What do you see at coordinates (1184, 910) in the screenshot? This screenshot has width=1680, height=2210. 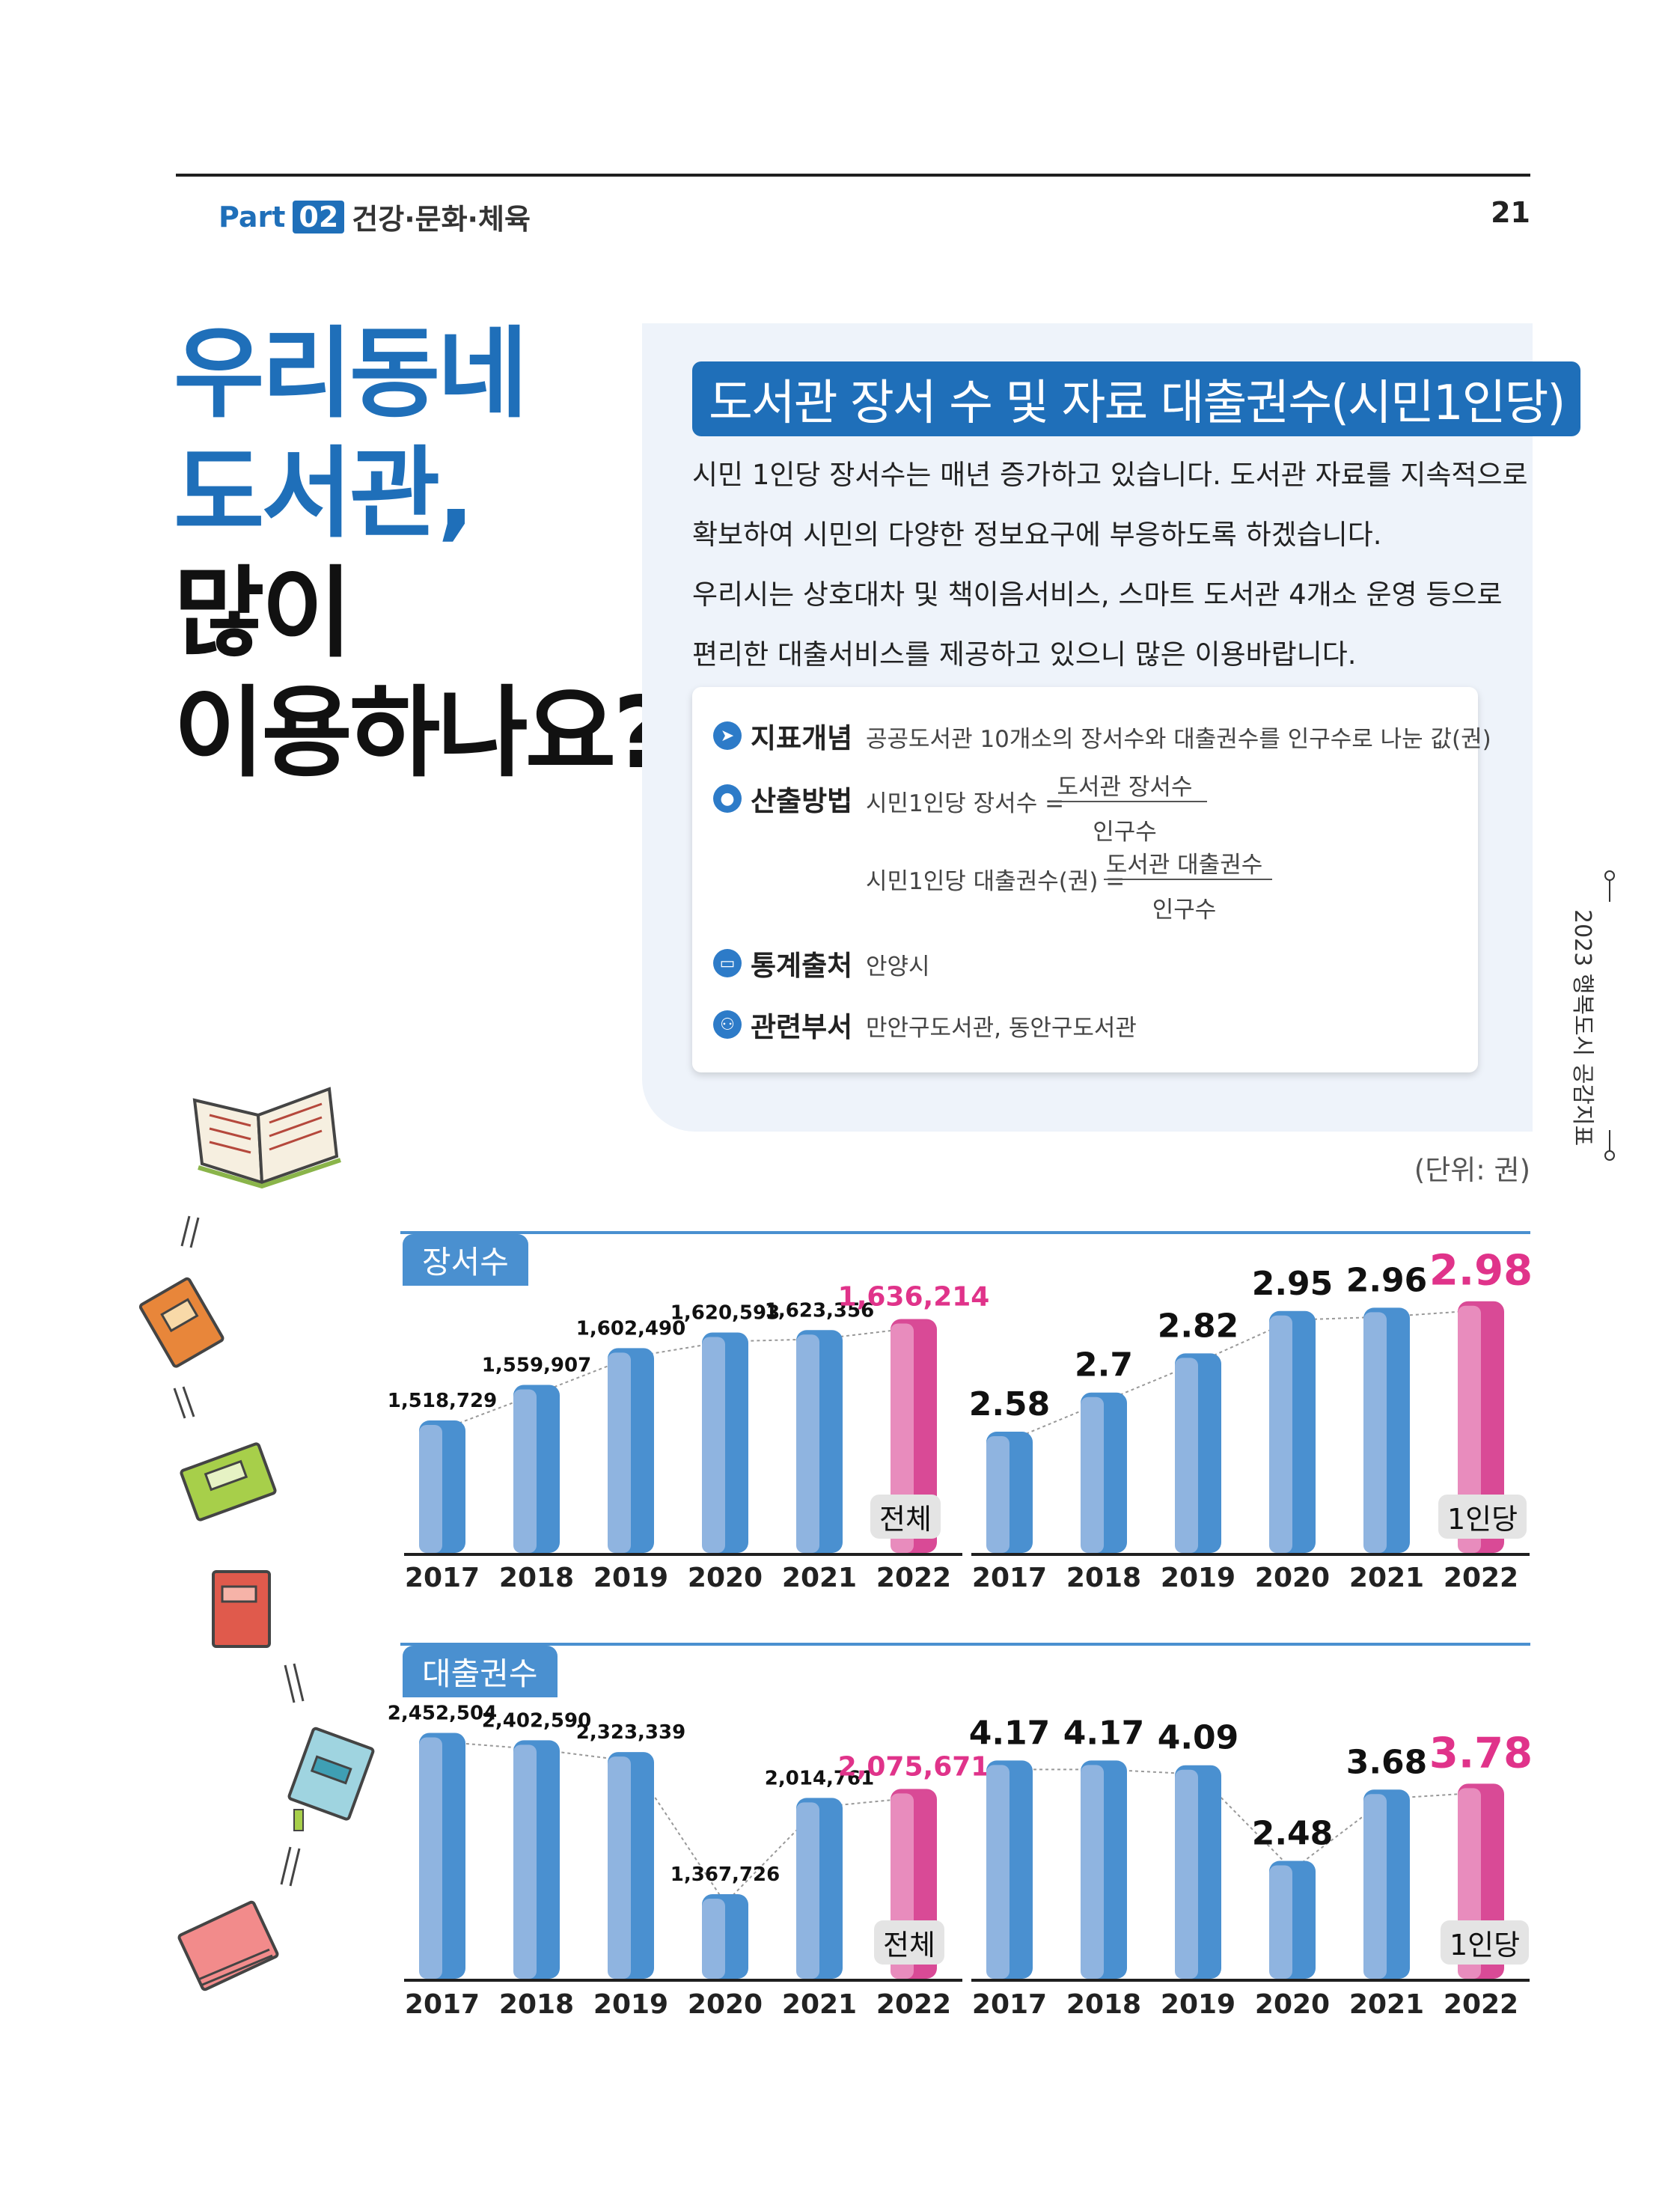 I see `formula2-denominator: 인구수` at bounding box center [1184, 910].